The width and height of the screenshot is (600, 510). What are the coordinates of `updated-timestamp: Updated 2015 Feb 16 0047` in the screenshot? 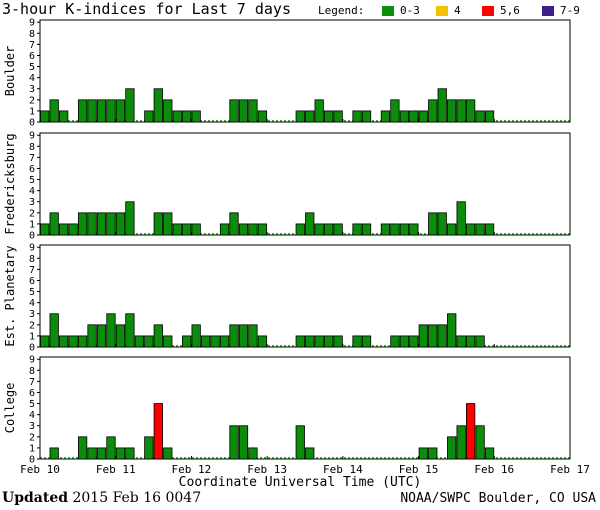 It's located at (101, 498).